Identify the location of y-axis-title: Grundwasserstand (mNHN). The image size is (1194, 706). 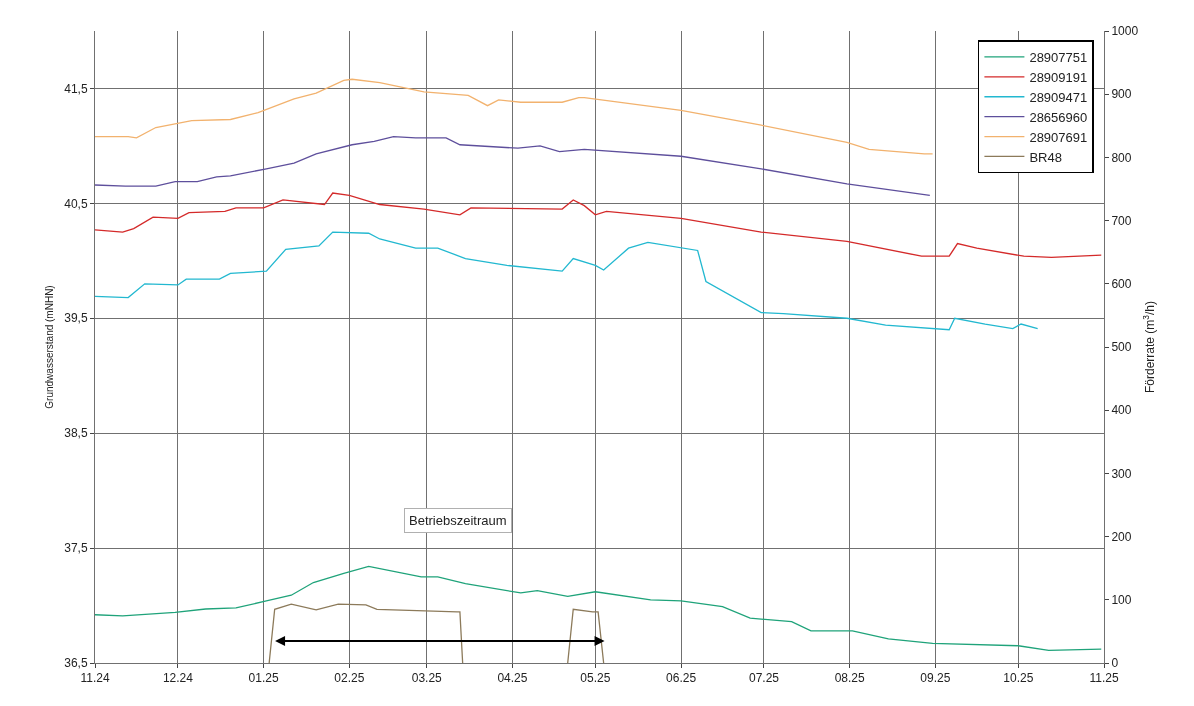
(50, 347).